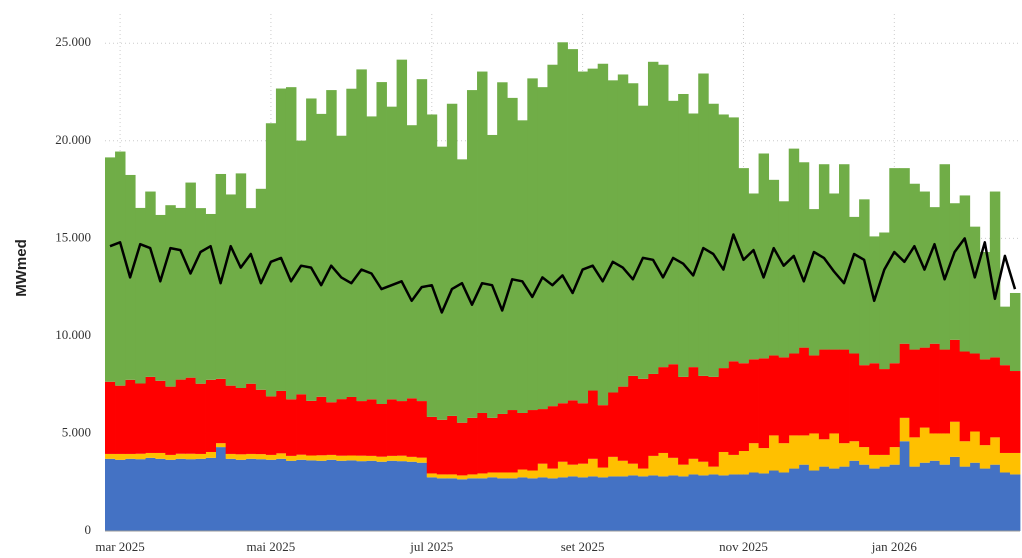 Image resolution: width=1022 pixels, height=558 pixels. What do you see at coordinates (73, 41) in the screenshot?
I see `y-tick-label: 25.000` at bounding box center [73, 41].